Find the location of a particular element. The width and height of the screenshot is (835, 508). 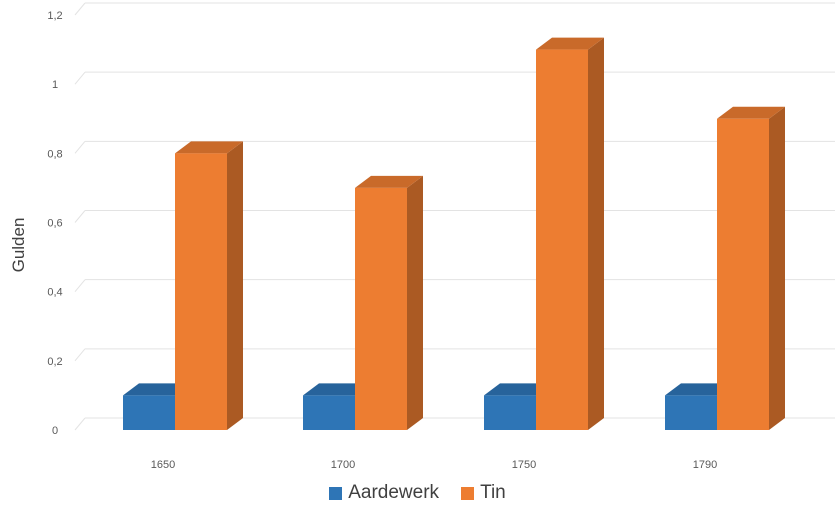

y-axis-ticks: 0 0,2 0,4 0,6 0,8 1 1,2 is located at coordinates (54, 223).